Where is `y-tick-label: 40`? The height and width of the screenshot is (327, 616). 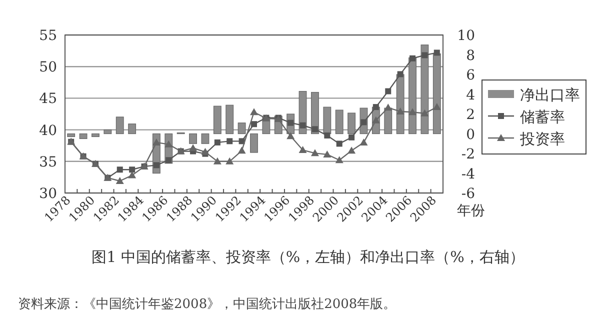 y-tick-label: 40 is located at coordinates (48, 130).